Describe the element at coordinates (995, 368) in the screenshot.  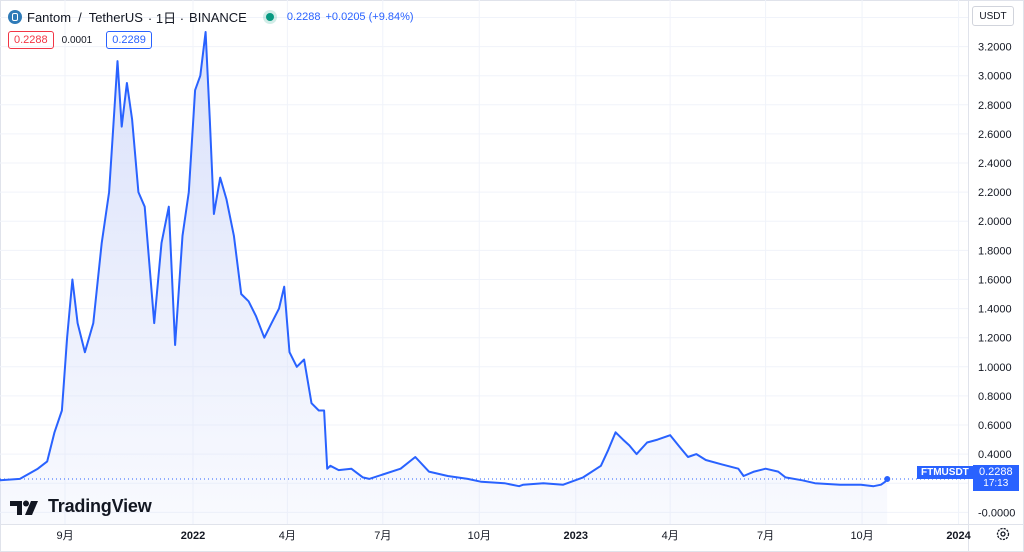
I see `y-tick-label: 1.0000` at that location.